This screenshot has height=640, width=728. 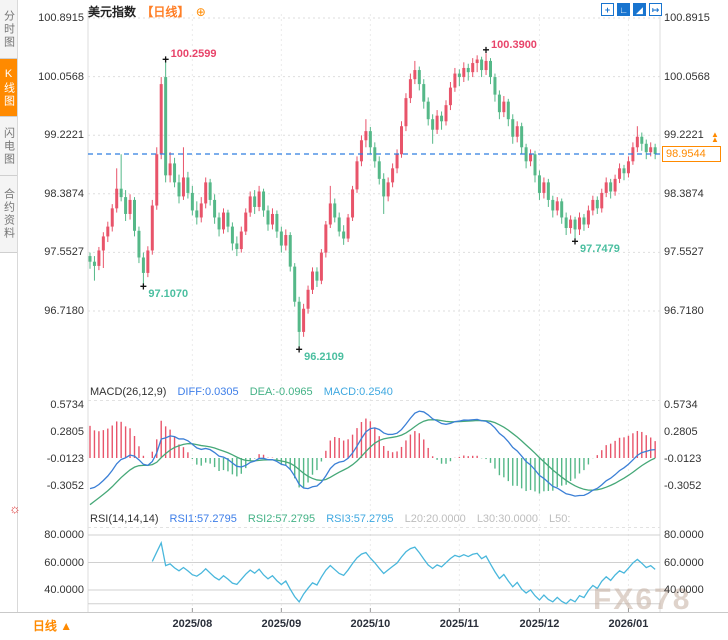 What do you see at coordinates (370, 624) in the screenshot?
I see `x-axis-label: 2025/10` at bounding box center [370, 624].